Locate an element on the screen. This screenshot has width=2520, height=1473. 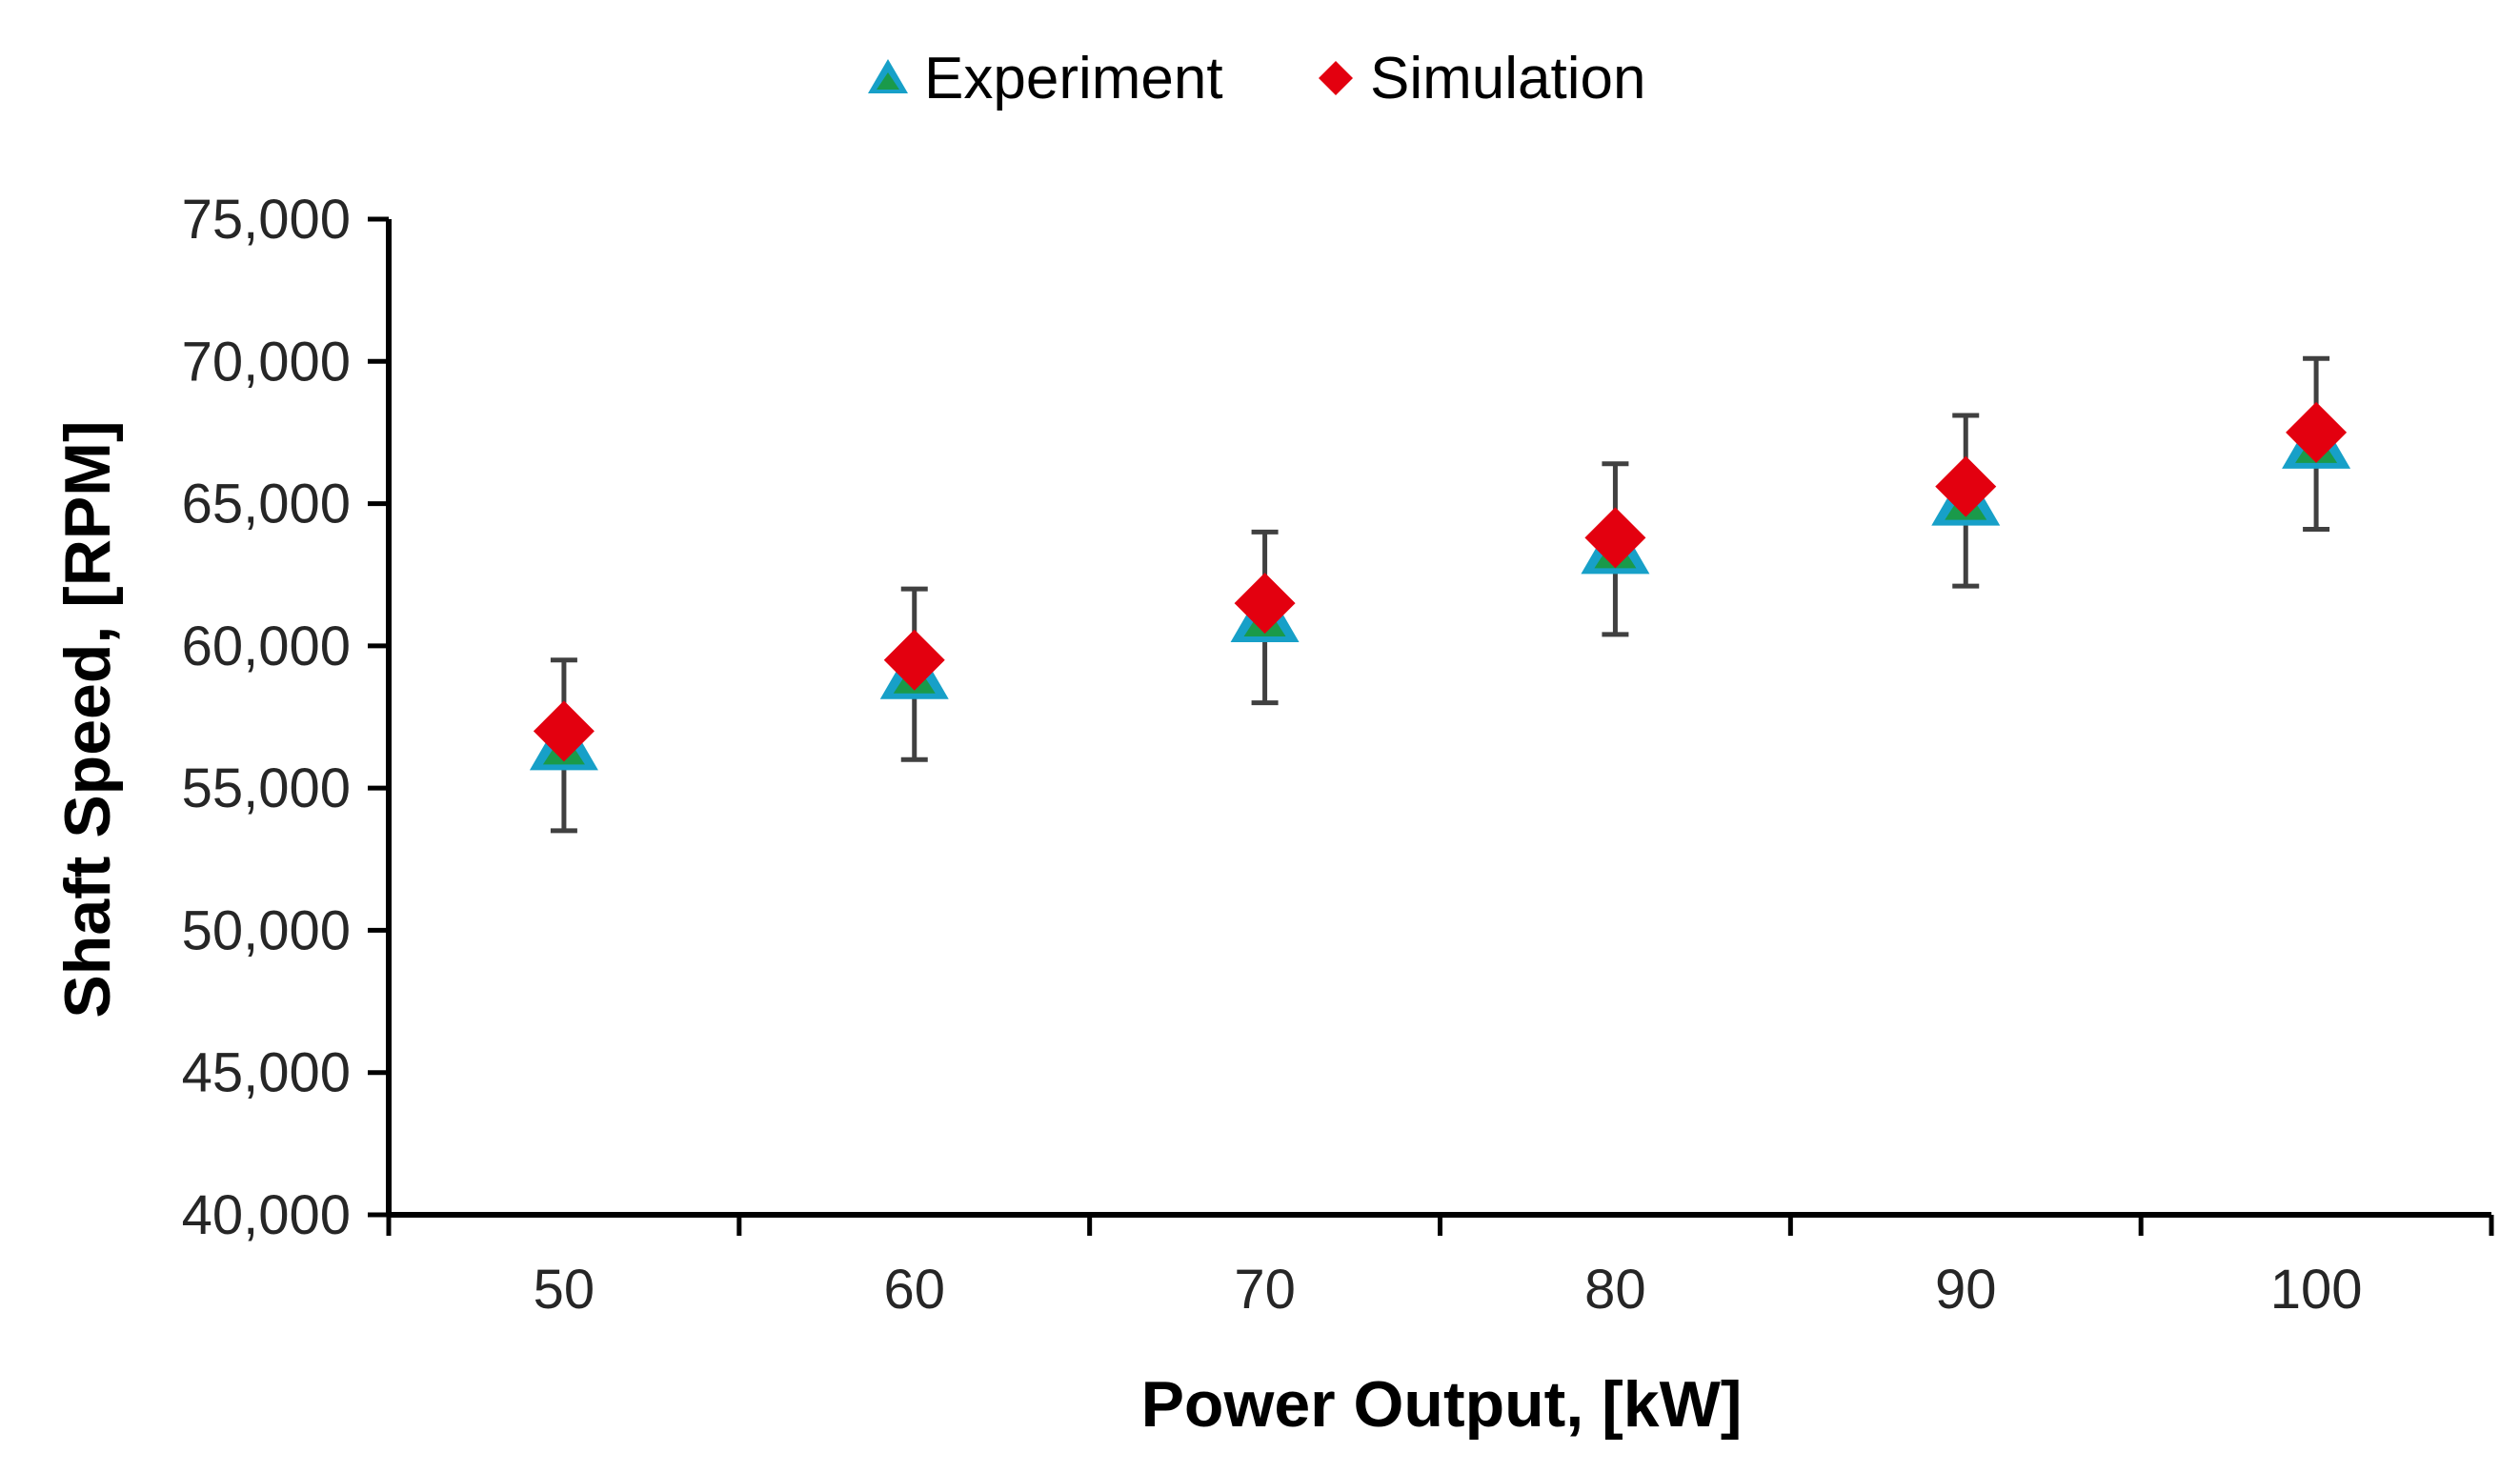
y-tick-label: 40,000 is located at coordinates (266, 1215).